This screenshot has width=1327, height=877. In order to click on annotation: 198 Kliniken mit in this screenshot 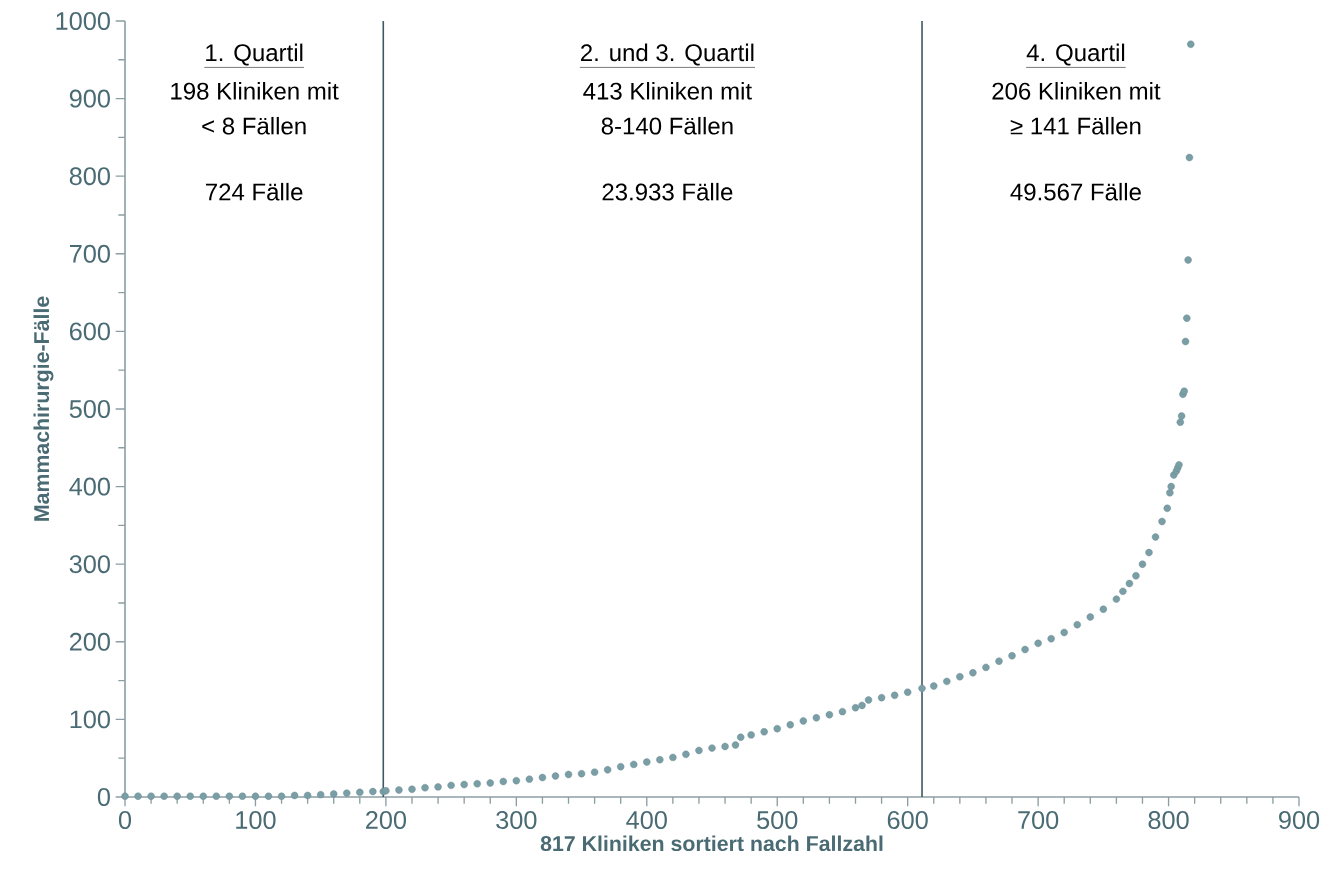, I will do `click(255, 91)`.